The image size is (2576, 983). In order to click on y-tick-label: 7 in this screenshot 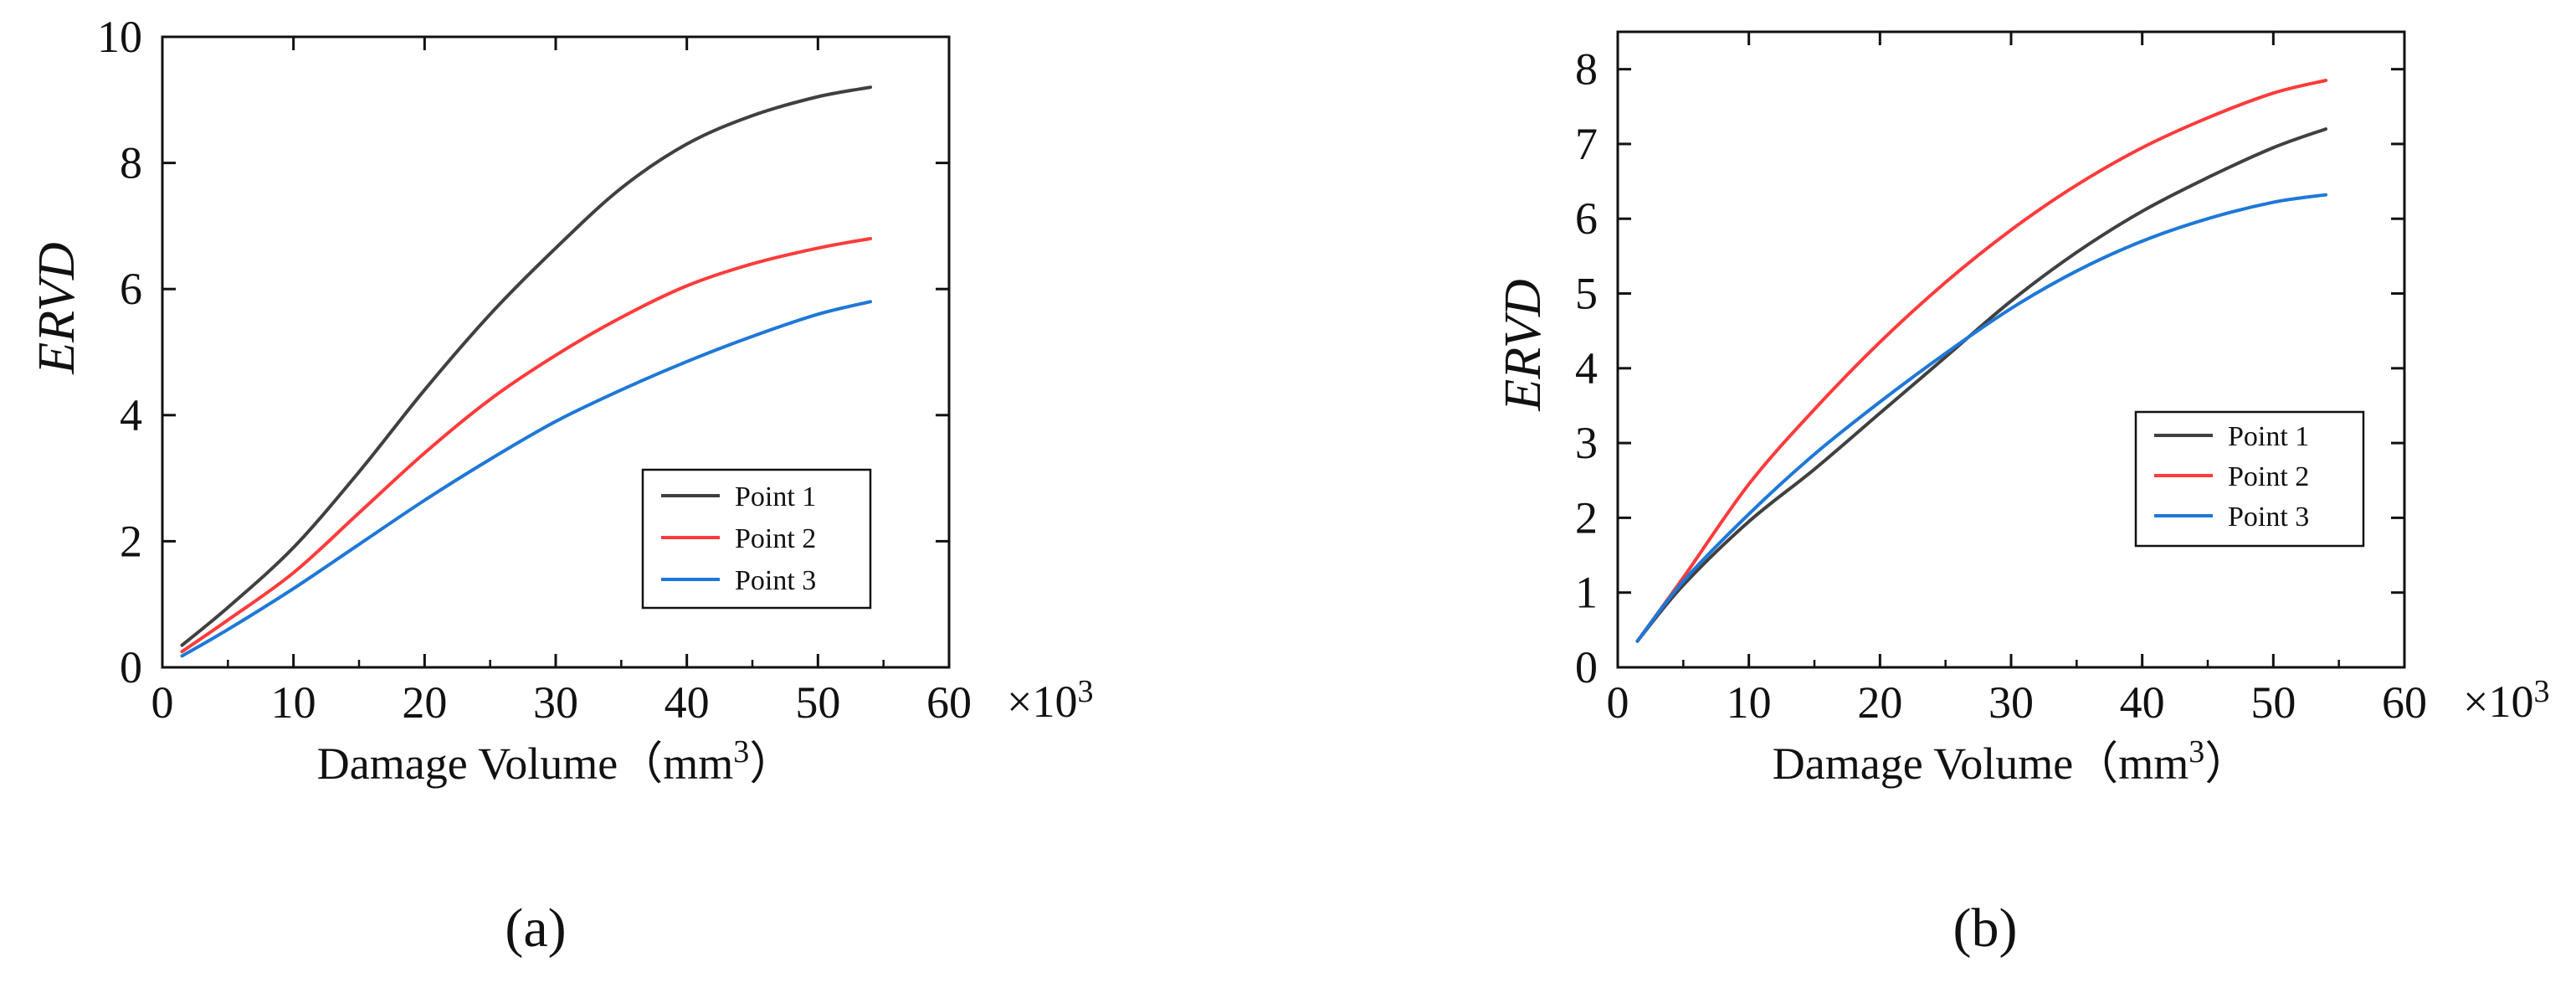, I will do `click(1586, 144)`.